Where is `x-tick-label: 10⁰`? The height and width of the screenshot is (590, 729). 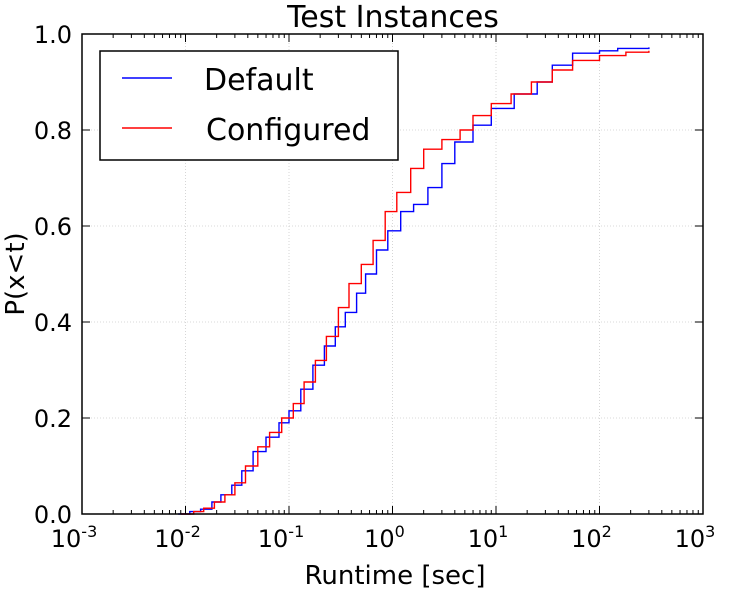
x-tick-label: 10⁰ is located at coordinates (384, 537).